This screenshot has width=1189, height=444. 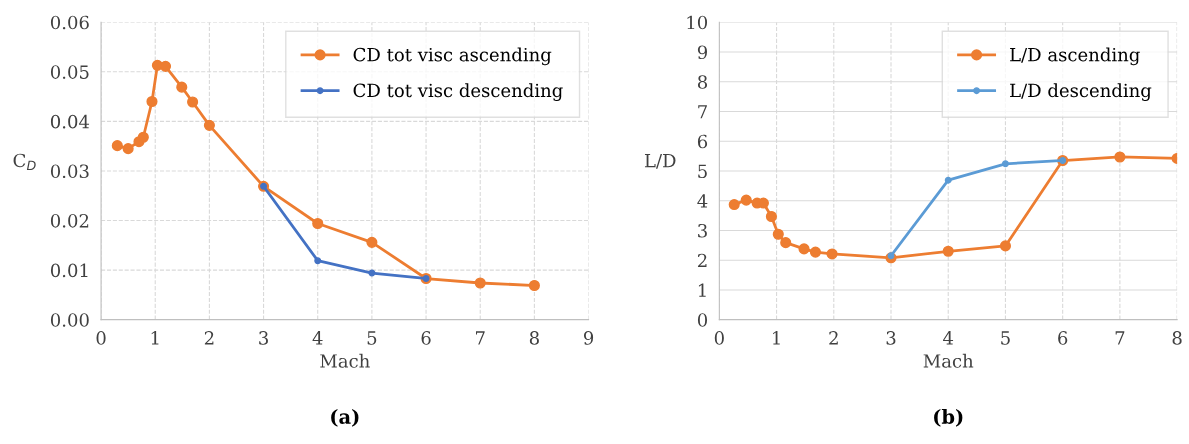 I want to click on y-tick-label: 4, so click(x=702, y=201).